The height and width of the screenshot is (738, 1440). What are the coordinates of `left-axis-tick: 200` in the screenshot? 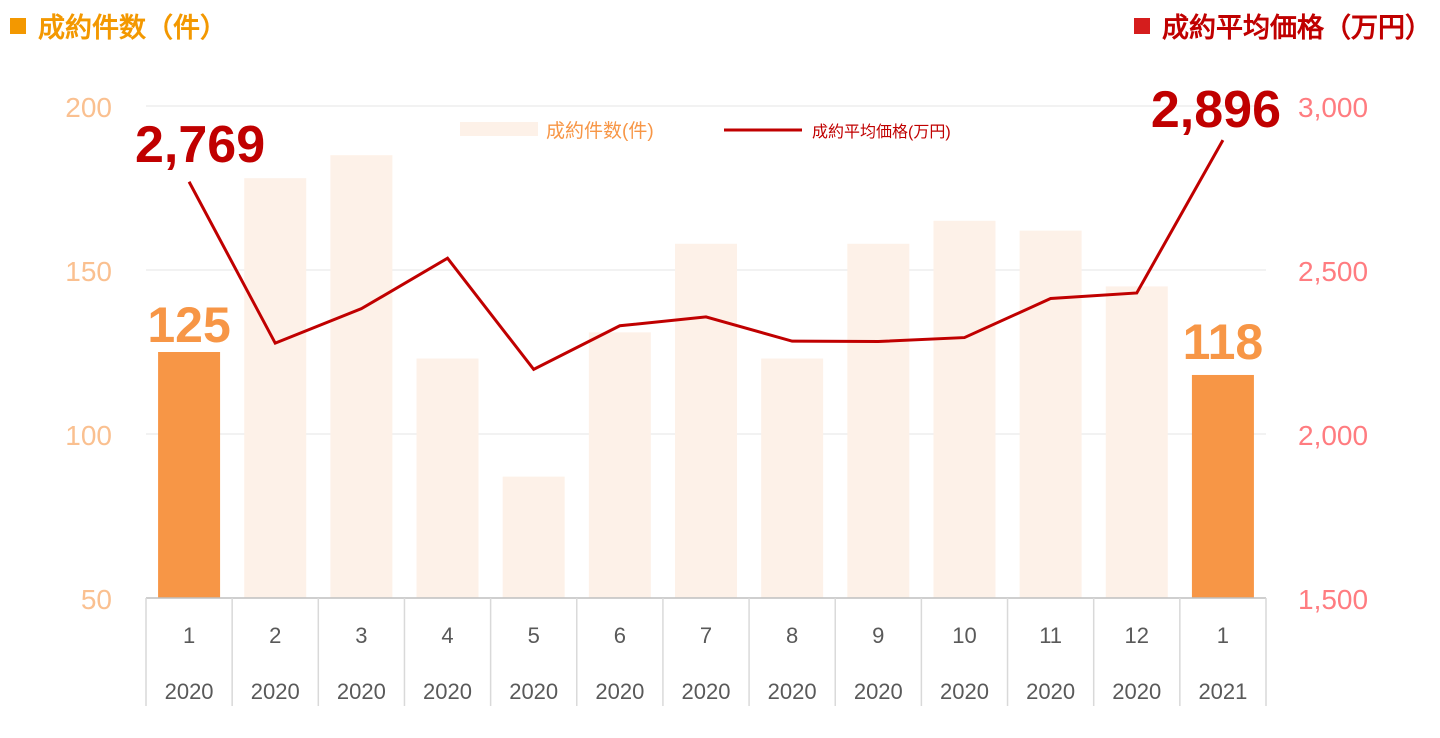 It's located at (88, 107).